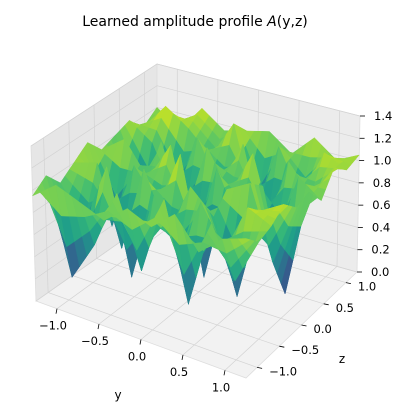  Describe the element at coordinates (380, 272) in the screenshot. I see `amp-tick-label: 0.0` at that location.